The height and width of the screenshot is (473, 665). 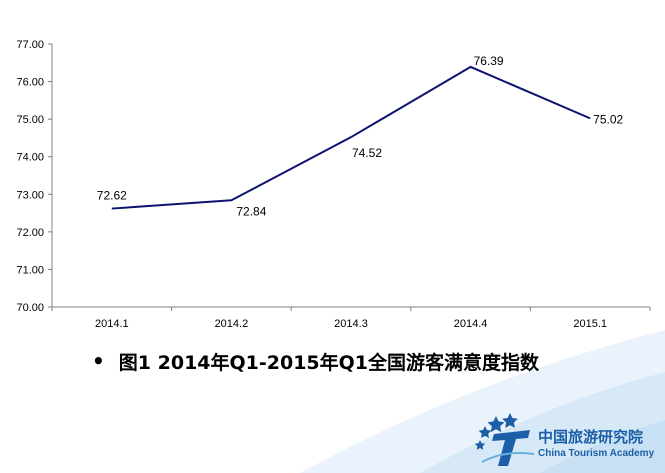 I want to click on y-tick-label: 75.00, so click(x=30, y=120).